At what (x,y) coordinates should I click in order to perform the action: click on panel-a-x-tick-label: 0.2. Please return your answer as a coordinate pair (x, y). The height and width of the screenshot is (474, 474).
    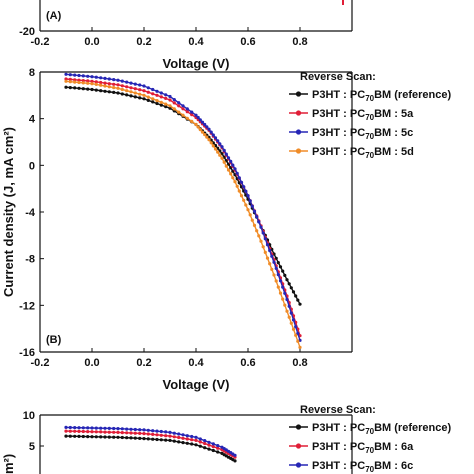
    Looking at the image, I should click on (143, 42).